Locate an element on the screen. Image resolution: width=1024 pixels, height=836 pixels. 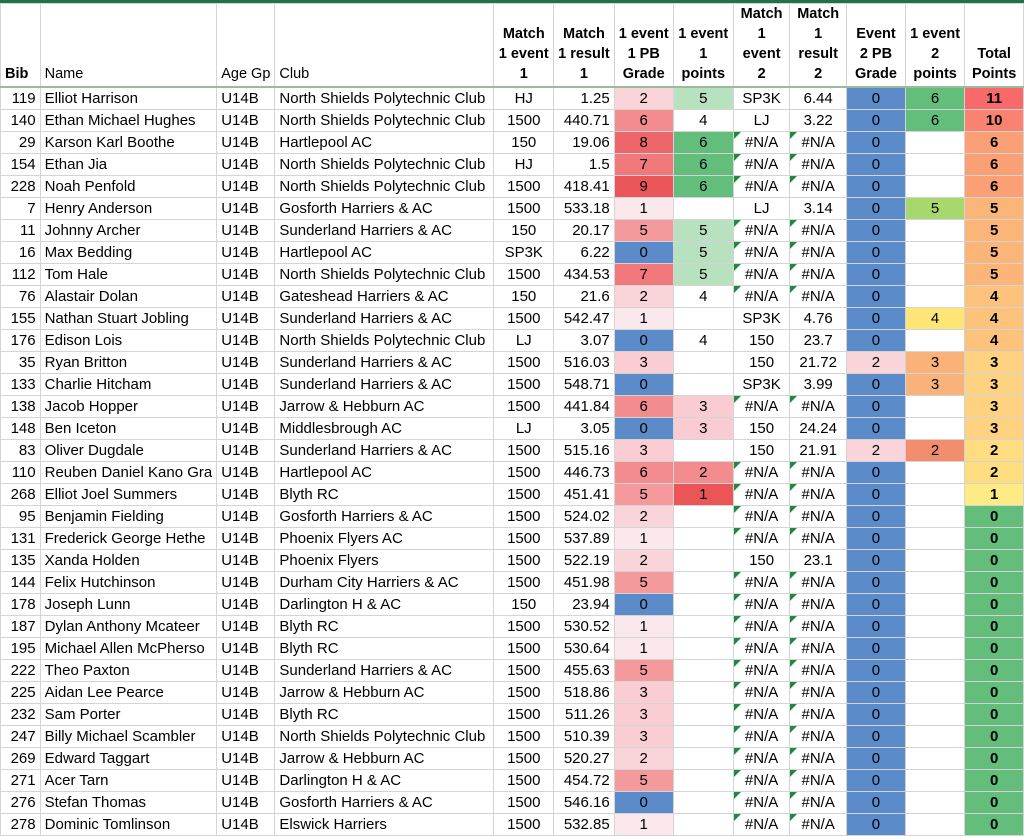
cell-bib: 140 is located at coordinates (20, 120).